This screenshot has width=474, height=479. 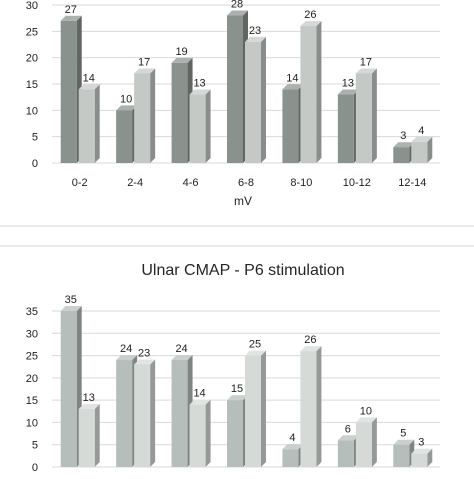 I want to click on chart1-xtick-label: 10-12, so click(x=357, y=183).